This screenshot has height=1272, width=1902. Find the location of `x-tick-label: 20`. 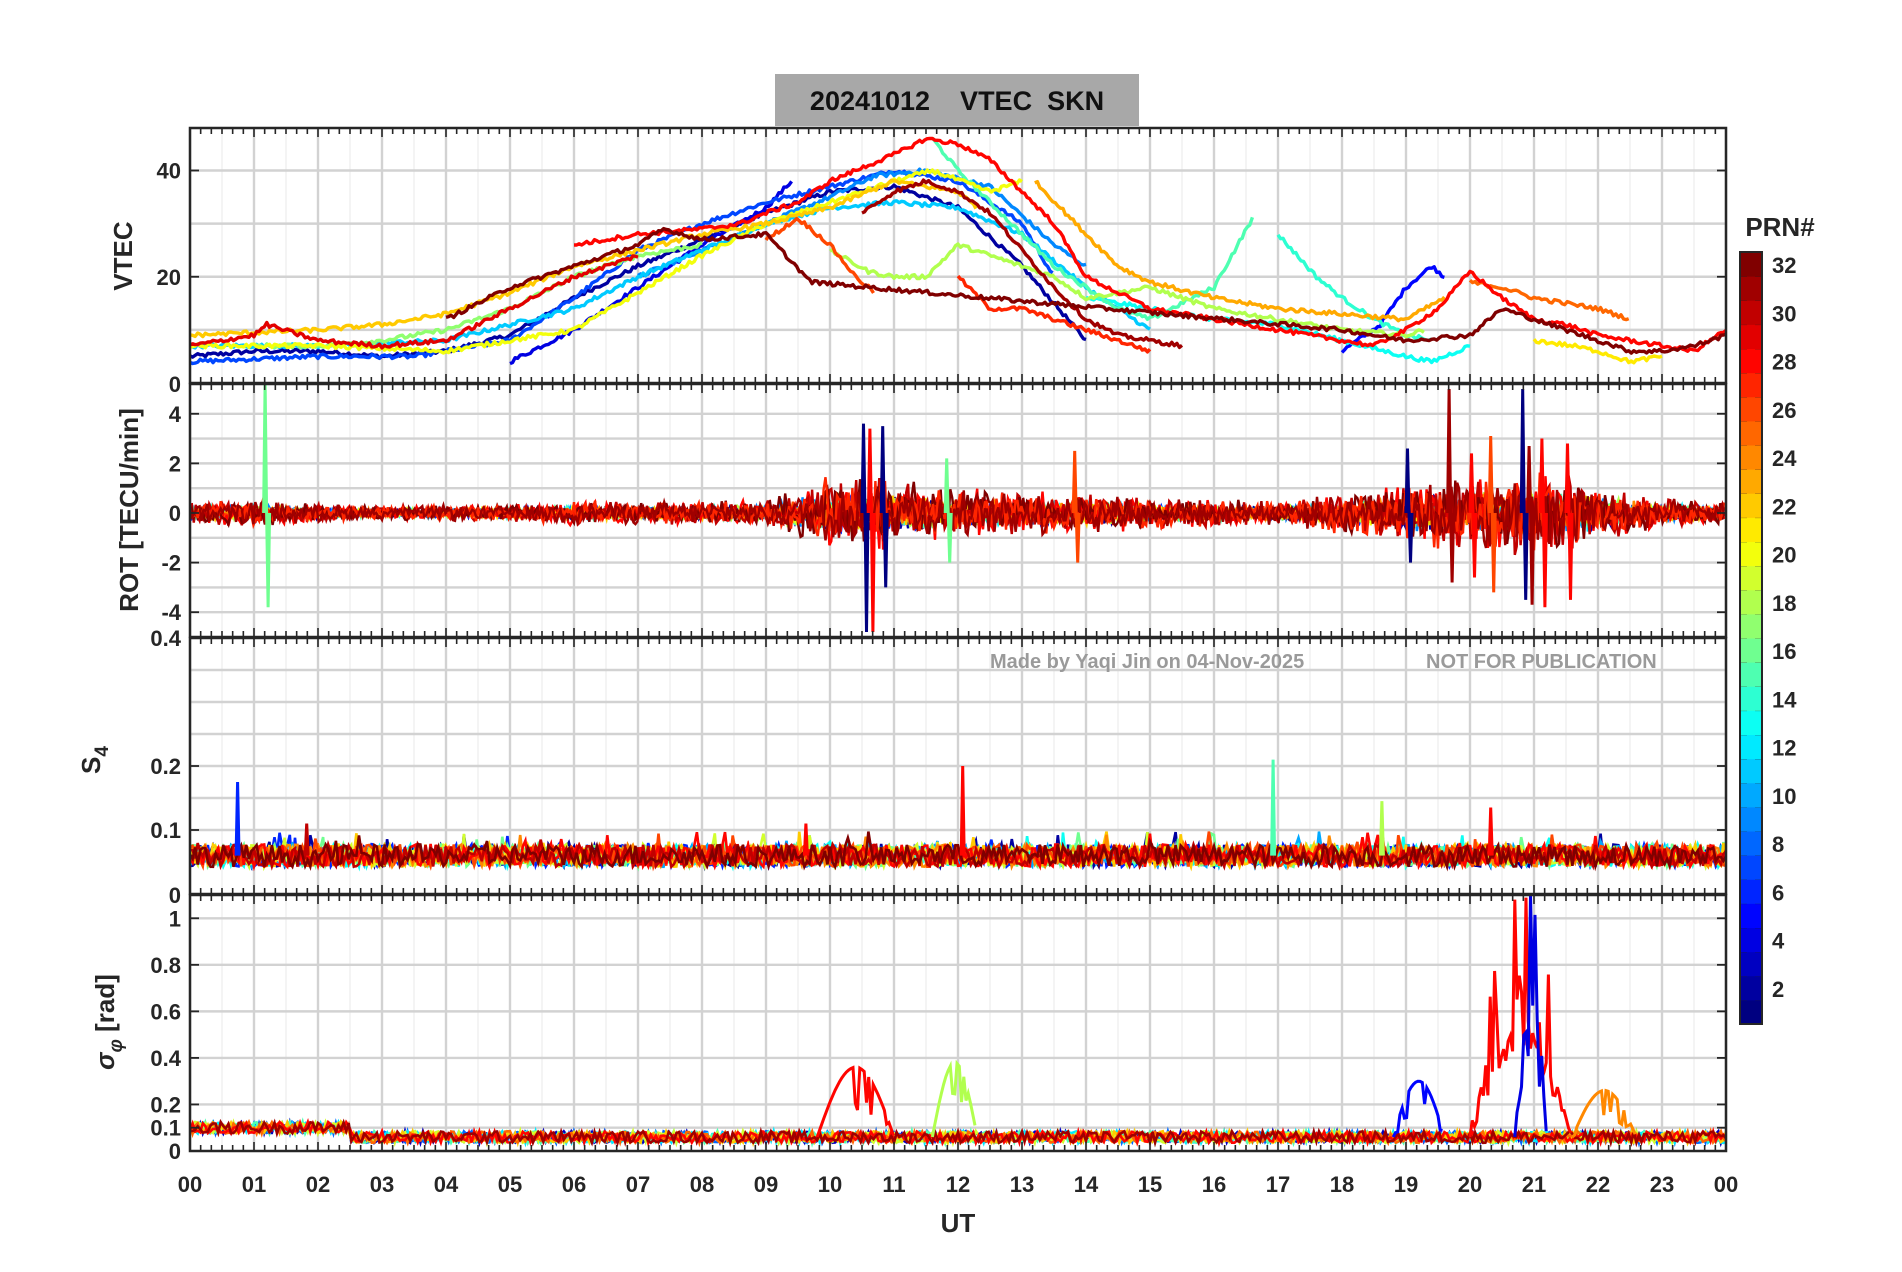

x-tick-label: 20 is located at coordinates (1470, 1184).